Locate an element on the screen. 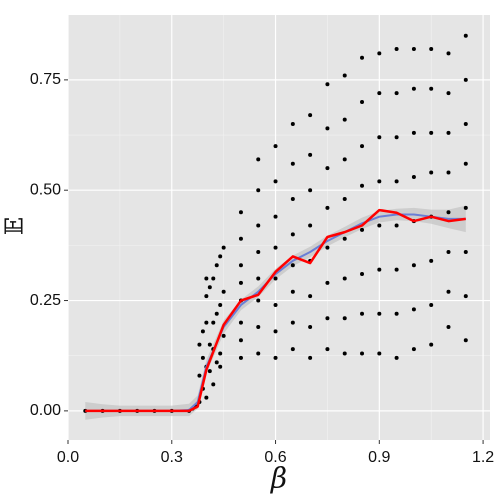 Image resolution: width=500 pixels, height=500 pixels. y-tick-label: 0.00 is located at coordinates (45, 410).